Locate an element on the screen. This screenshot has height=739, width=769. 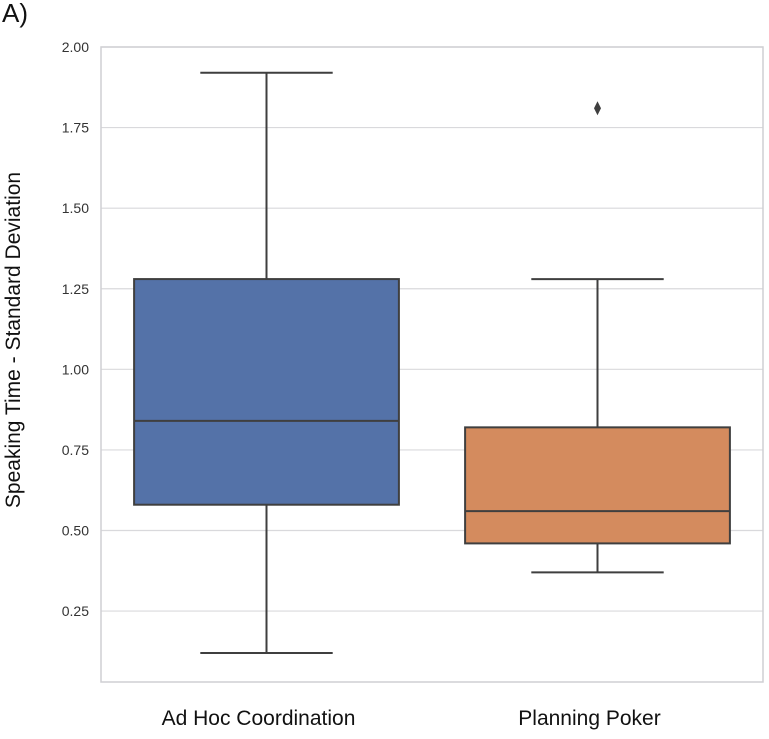
y-tick-label: 0.25 is located at coordinates (75, 611).